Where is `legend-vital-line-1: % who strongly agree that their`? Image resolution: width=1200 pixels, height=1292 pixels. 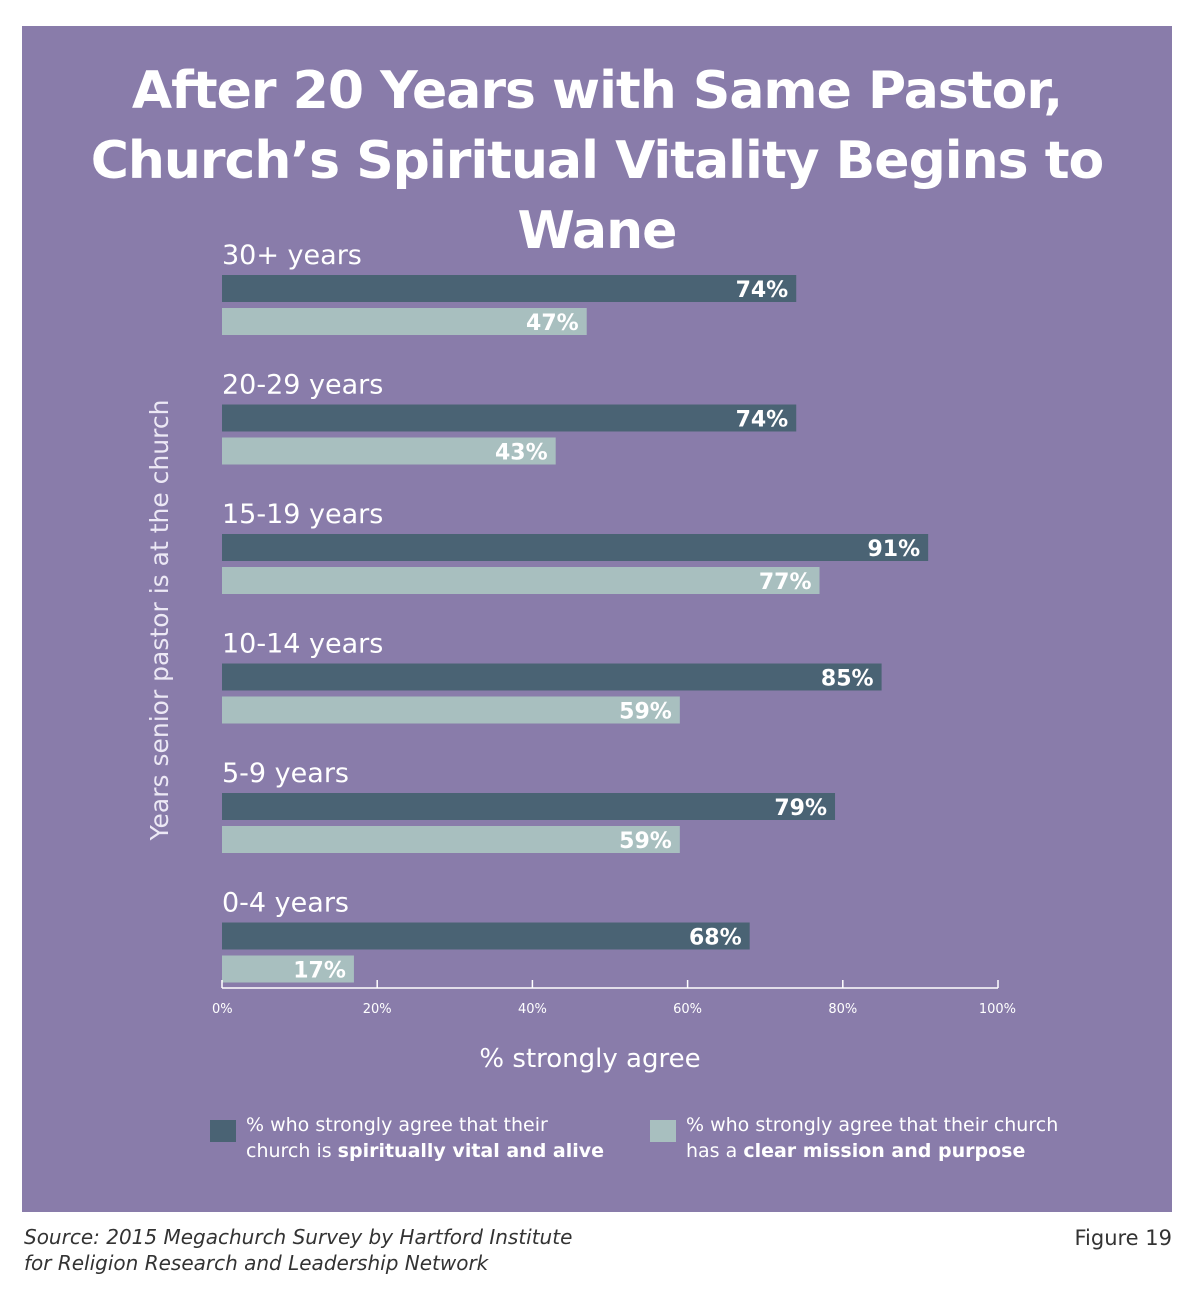
legend-vital-line-1: % who strongly agree that their is located at coordinates (397, 1125).